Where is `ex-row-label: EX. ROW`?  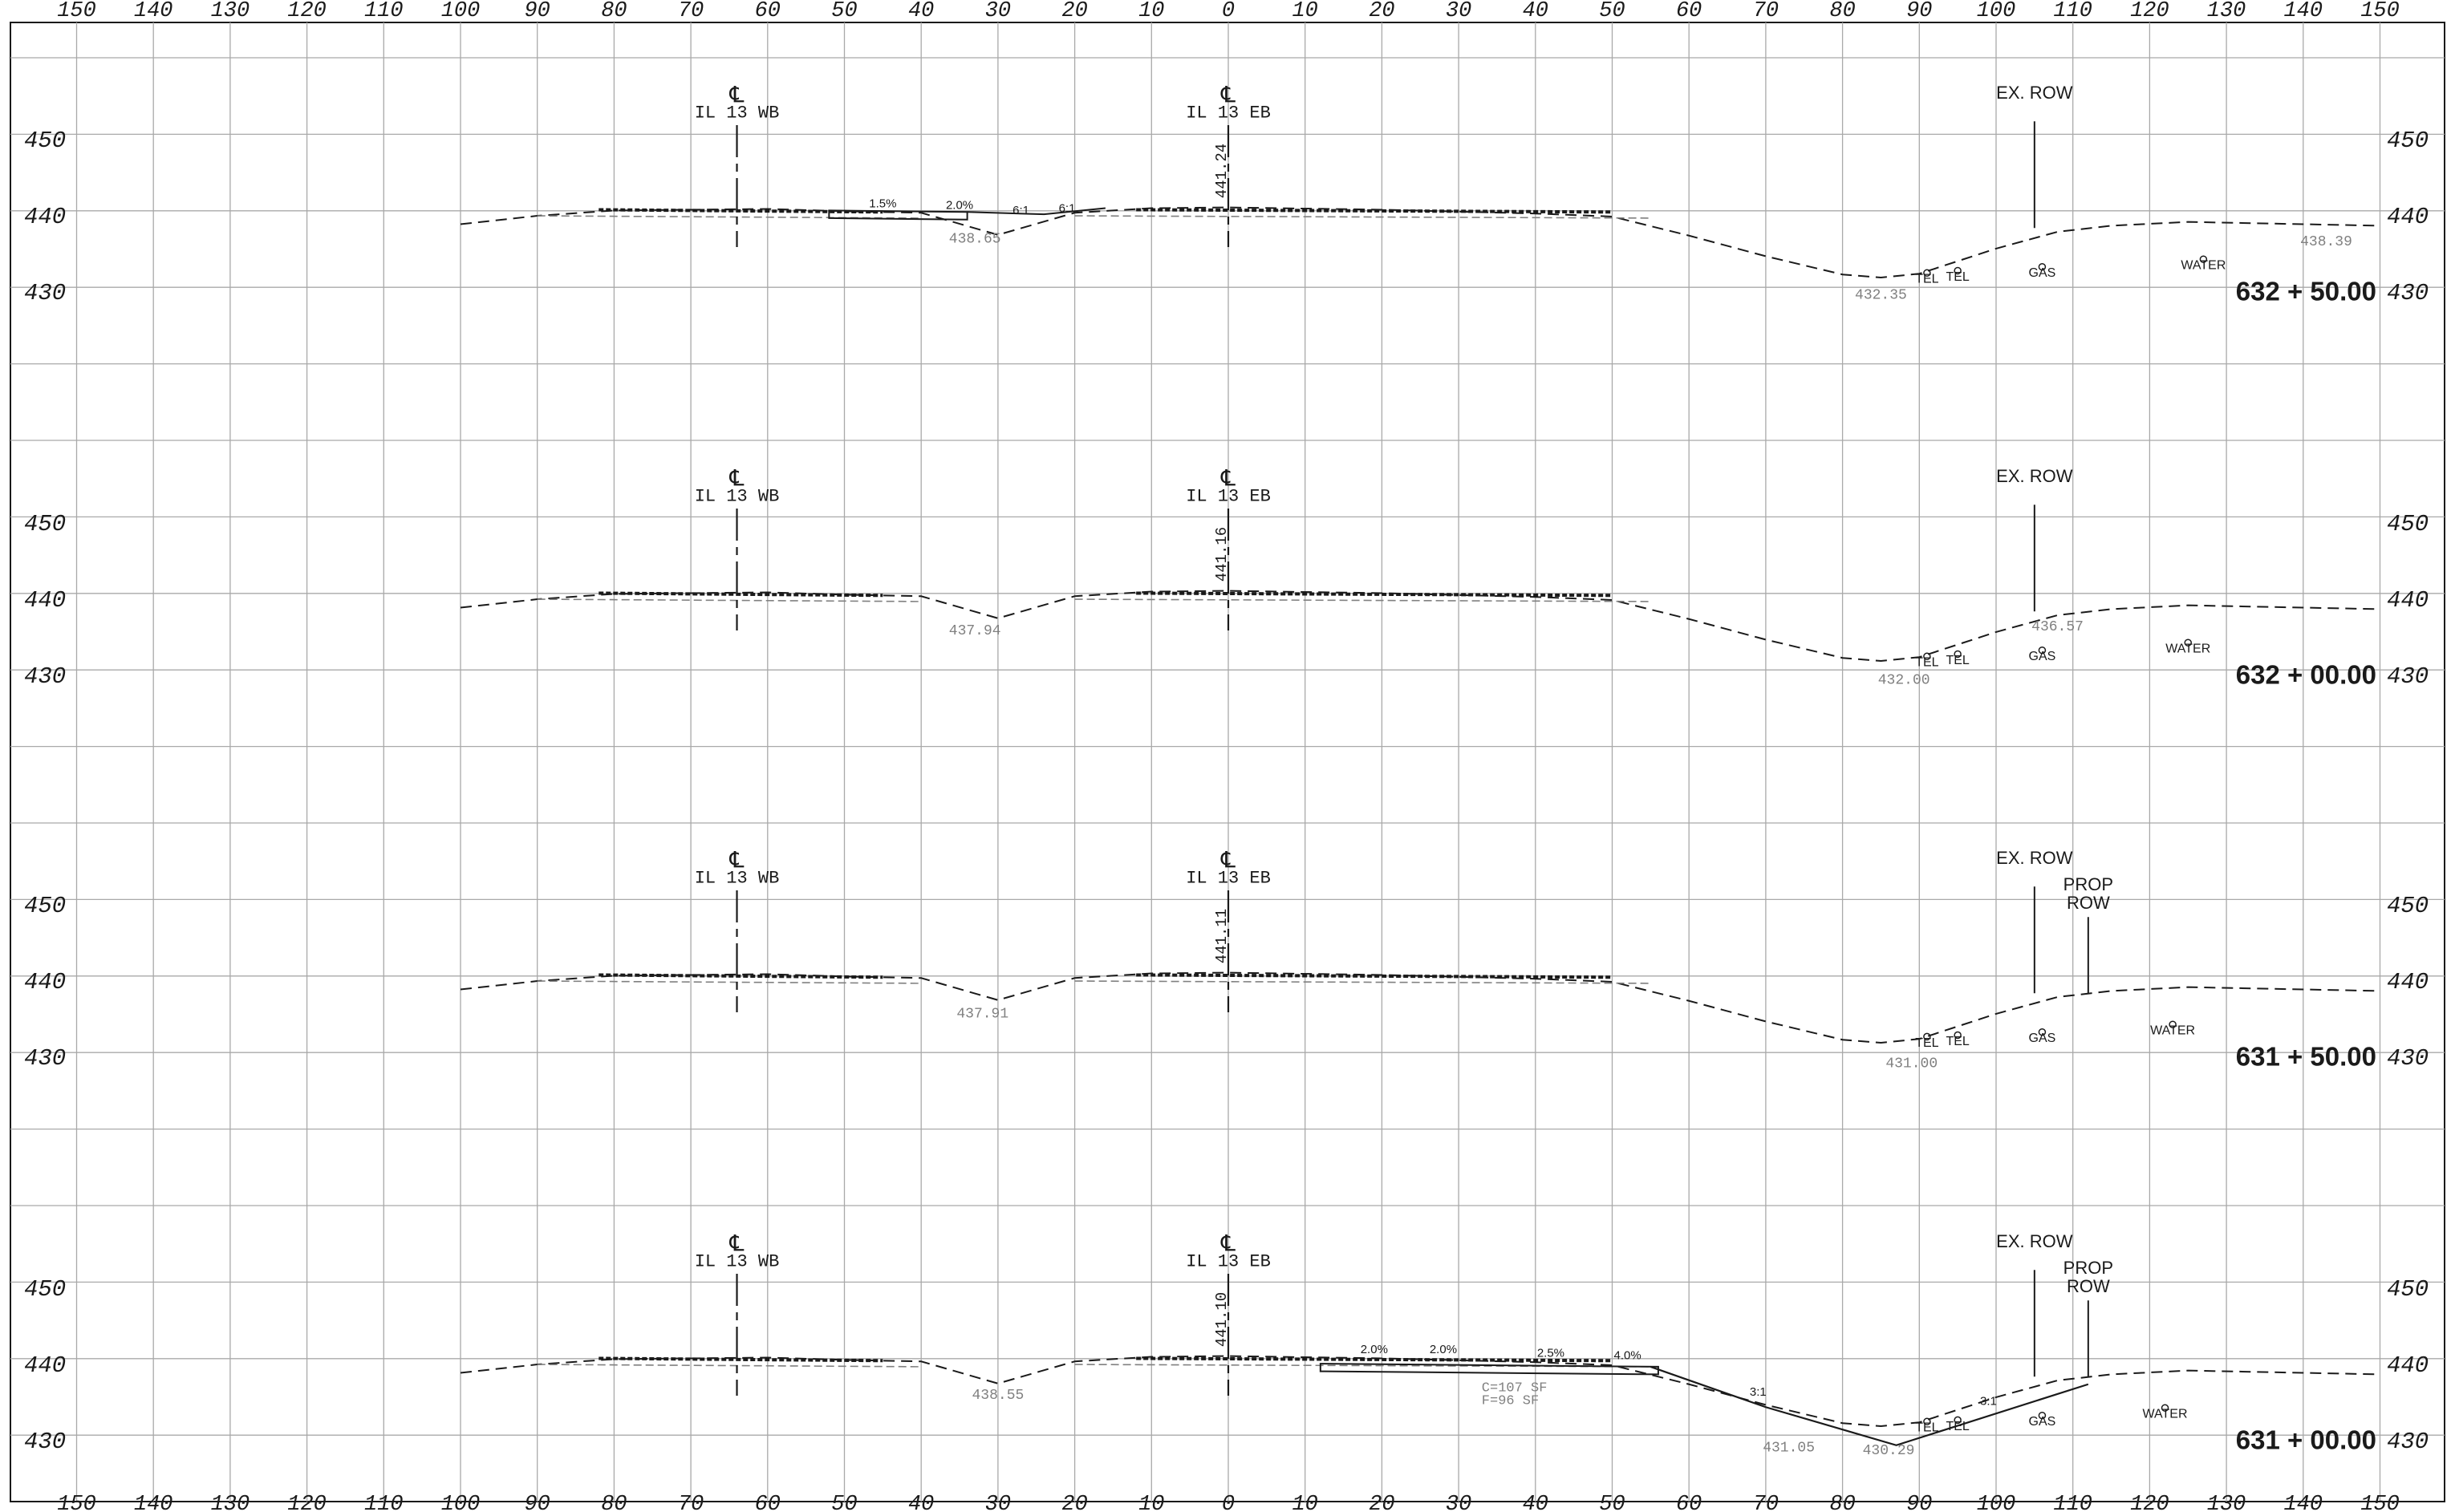
ex-row-label: EX. ROW is located at coordinates (2034, 476).